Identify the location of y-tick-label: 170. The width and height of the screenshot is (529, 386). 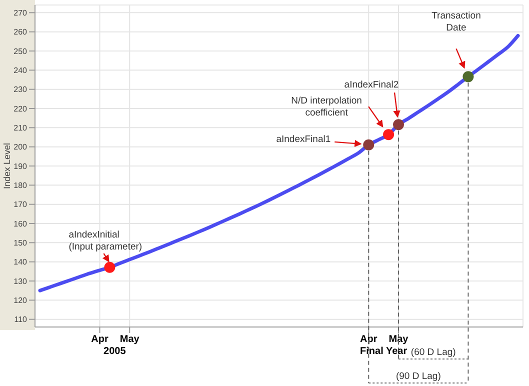
(21, 205).